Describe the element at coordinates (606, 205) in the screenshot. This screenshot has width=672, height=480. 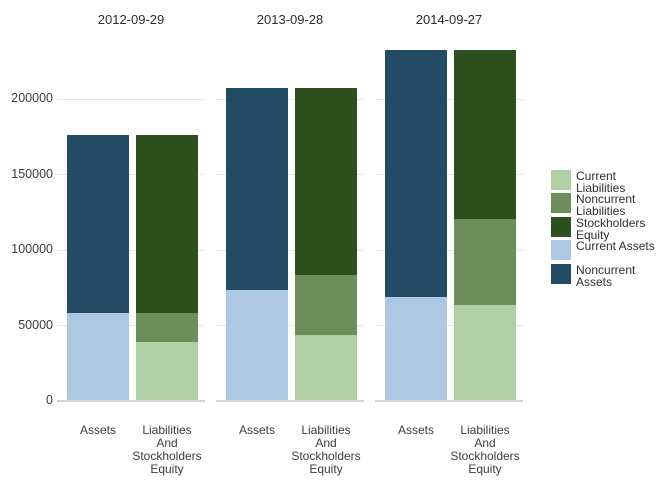
I see `legend-label: Noncurrent Liabilities` at that location.